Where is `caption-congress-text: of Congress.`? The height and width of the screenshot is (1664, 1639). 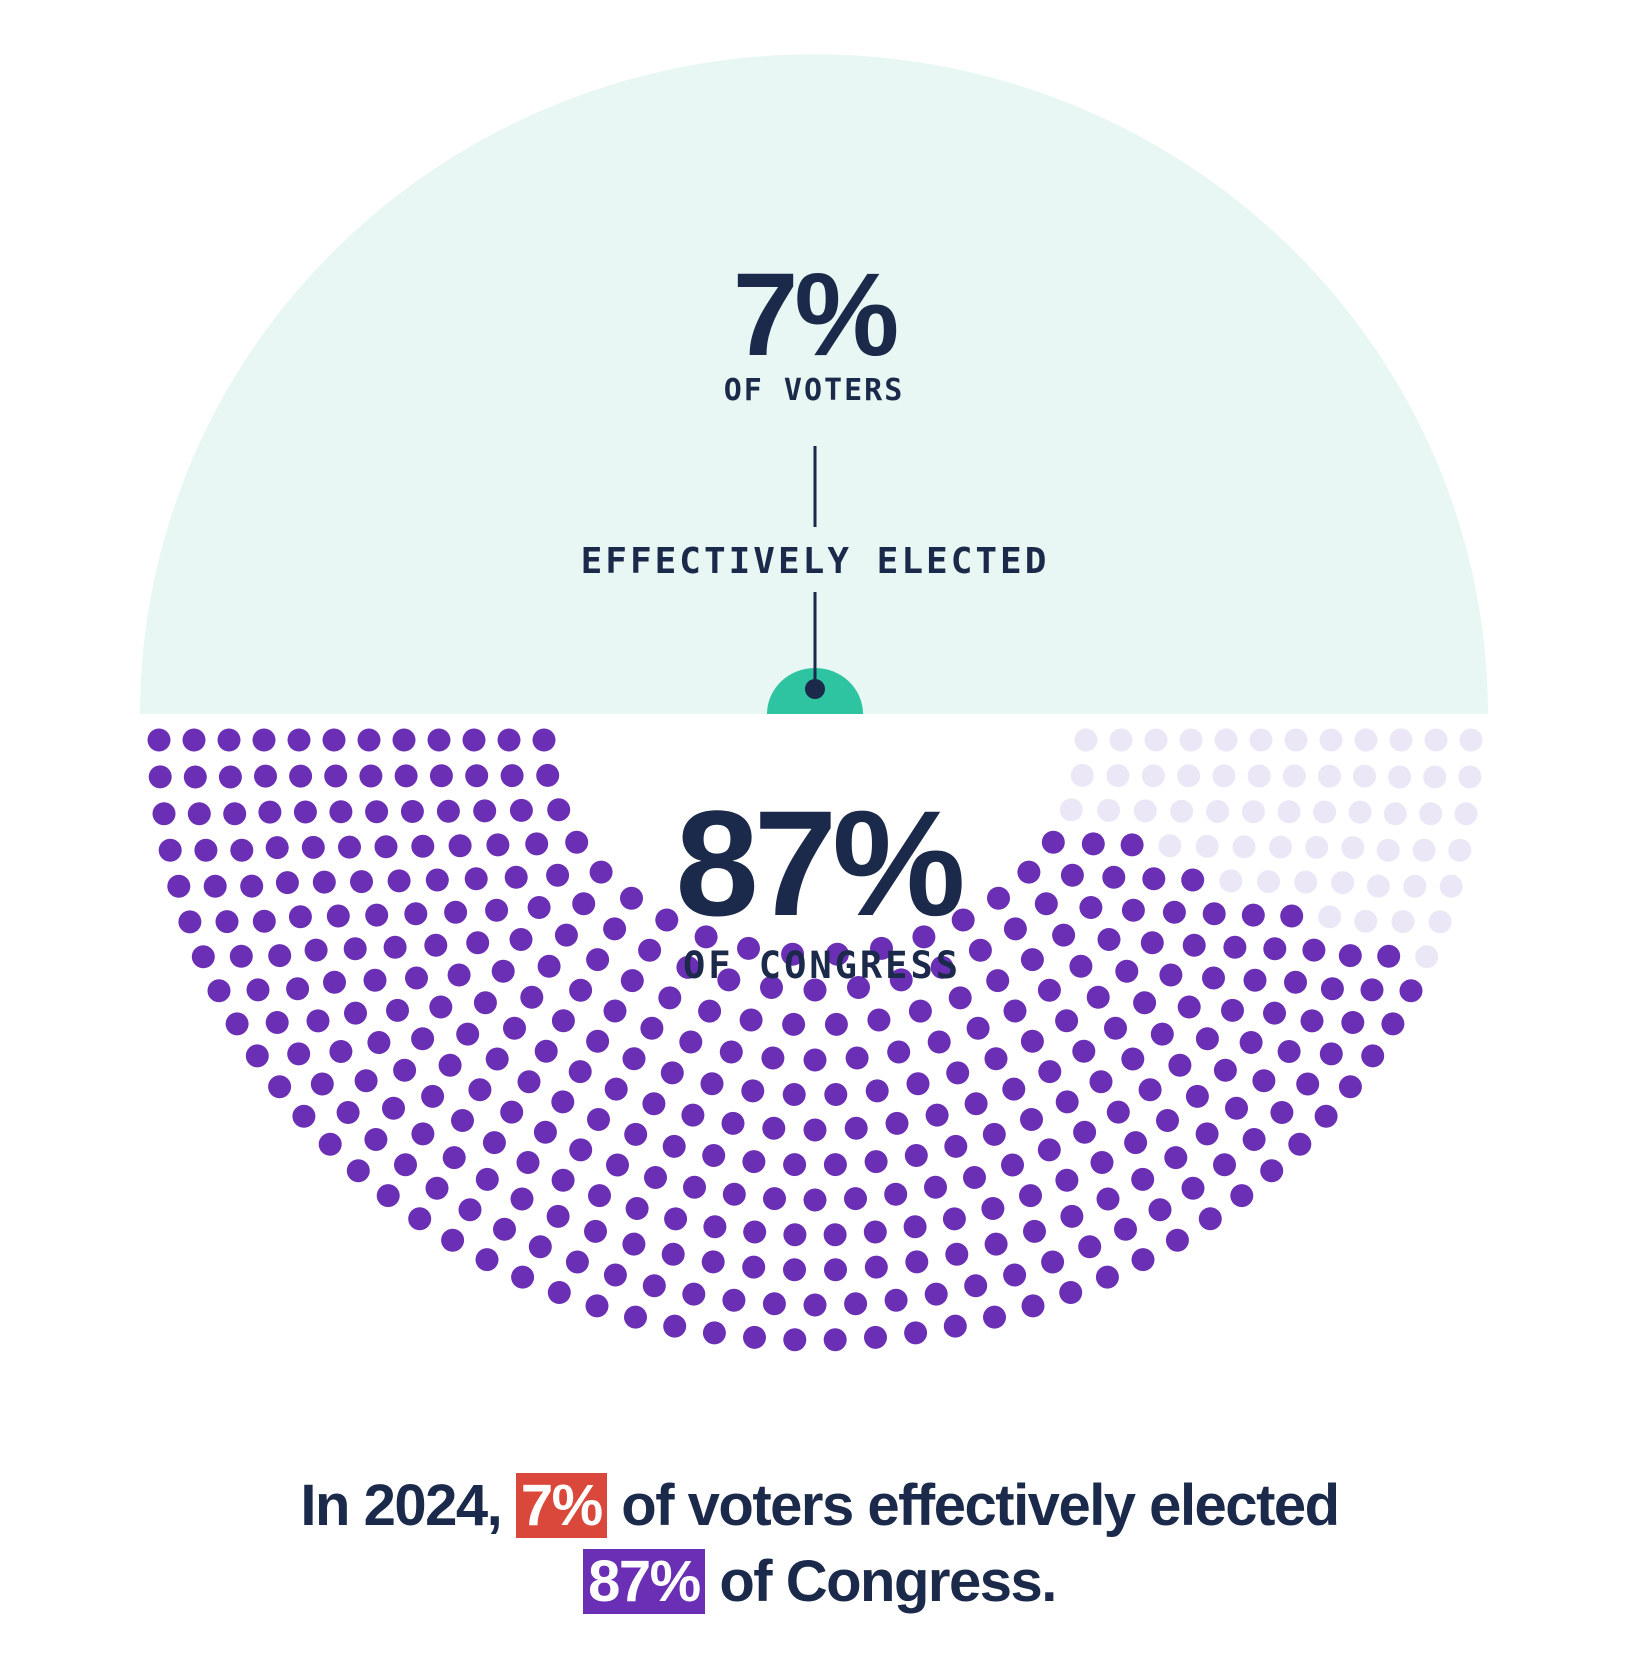
caption-congress-text: of Congress. is located at coordinates (888, 1581).